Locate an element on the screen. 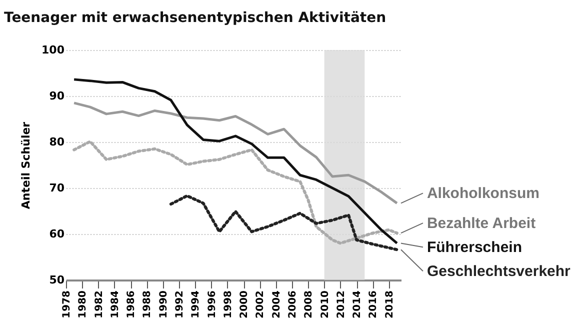 The image size is (582, 326). chart-title: Teenager mit erwachsenentypischen Aktivitäten is located at coordinates (195, 18).